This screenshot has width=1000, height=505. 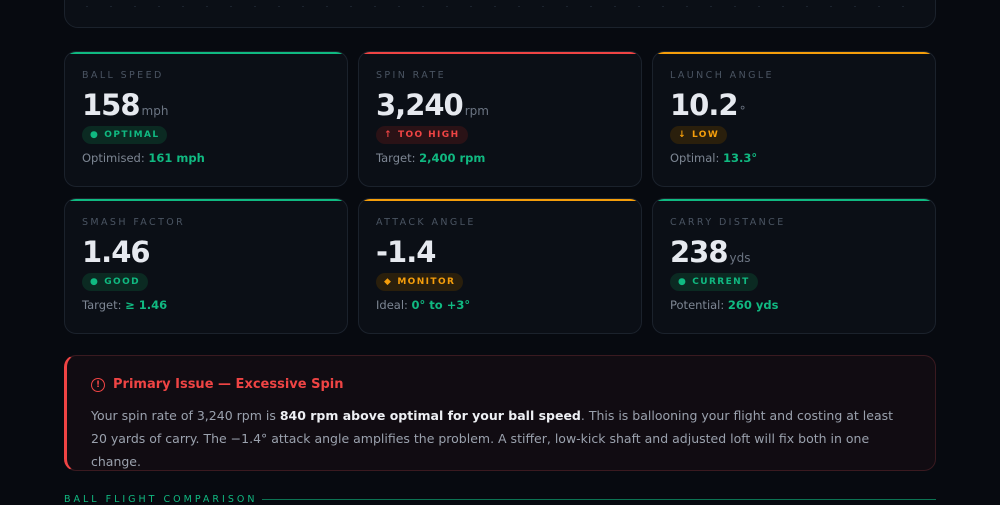 I want to click on target-label: Optimal:, so click(x=695, y=158).